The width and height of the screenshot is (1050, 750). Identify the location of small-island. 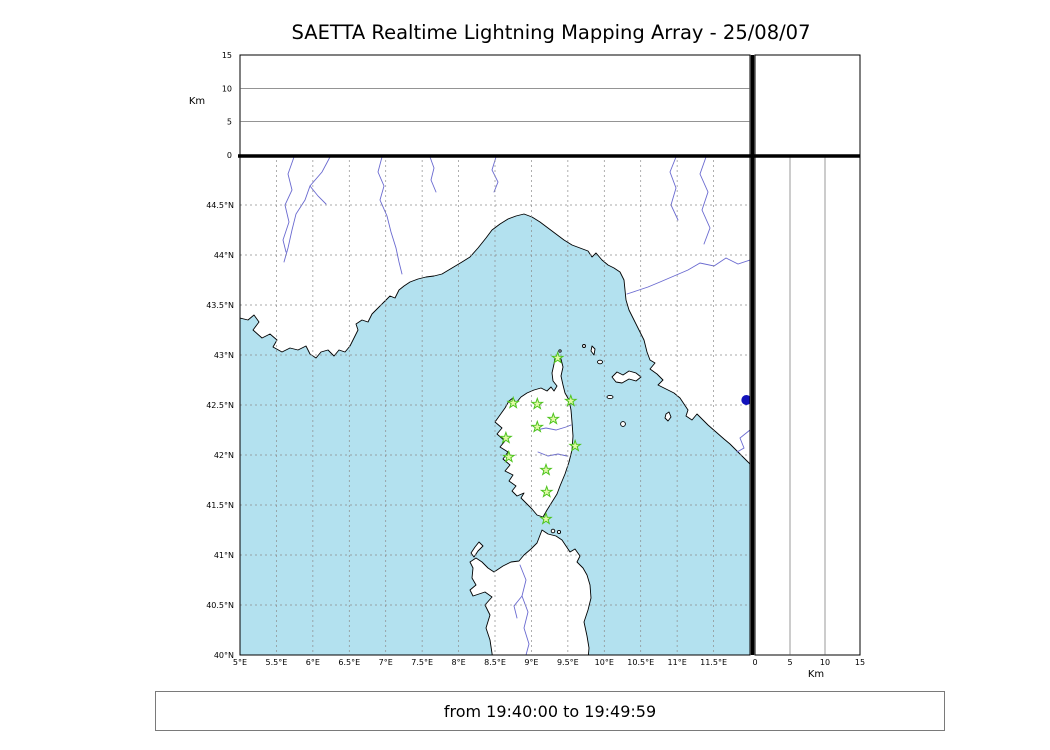
(600, 362).